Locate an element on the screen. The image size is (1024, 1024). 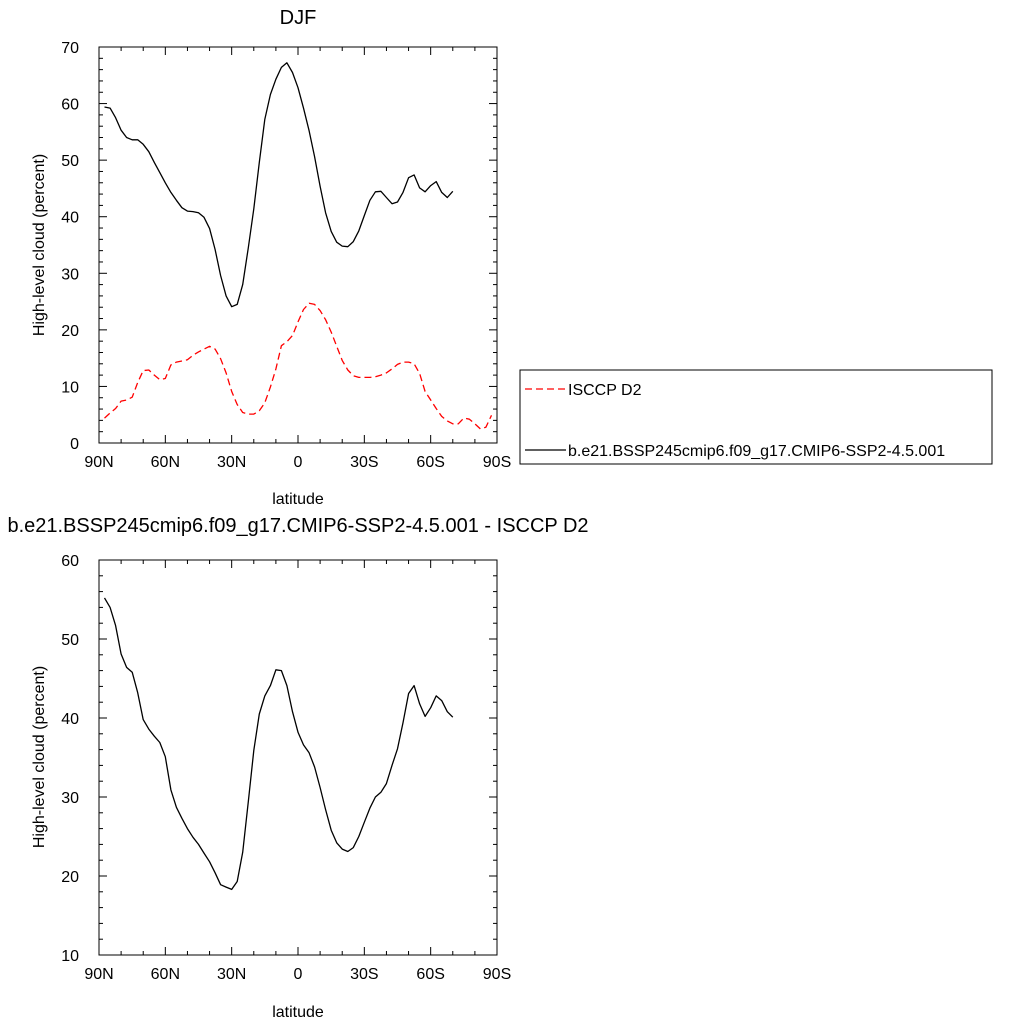
panel-1-xtick-label: 90S is located at coordinates (497, 462).